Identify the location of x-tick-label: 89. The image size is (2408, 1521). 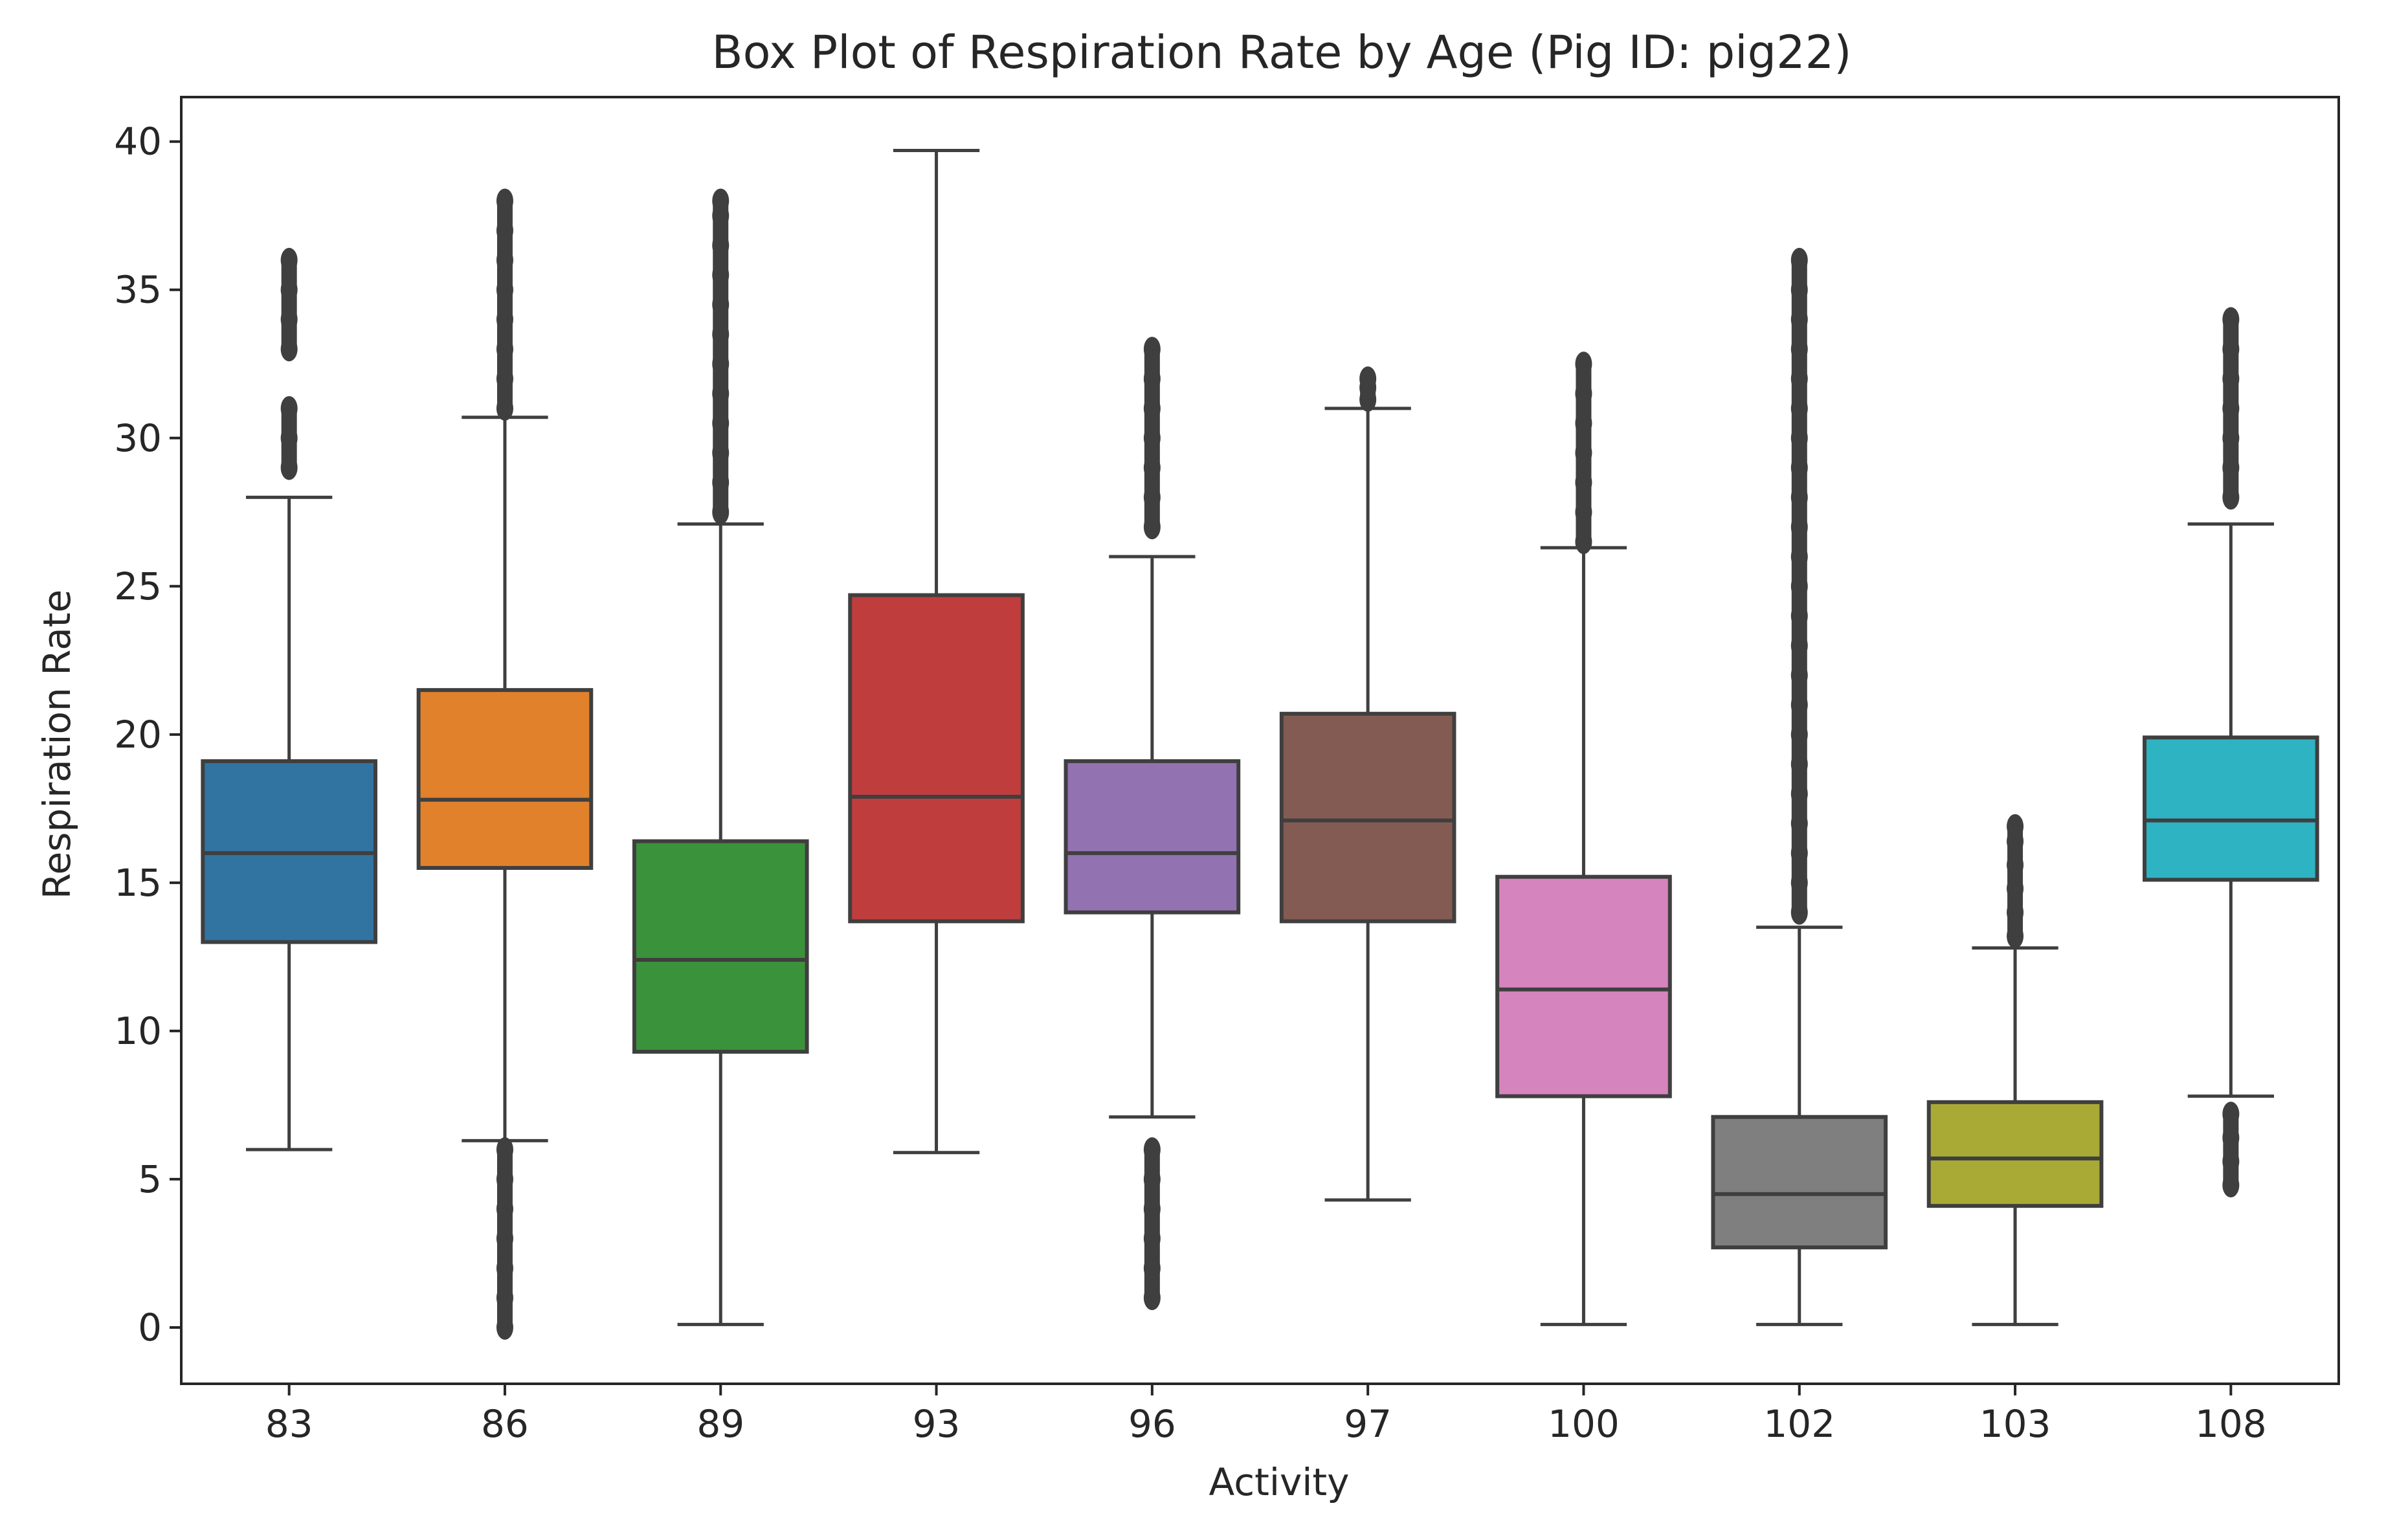
(721, 1424).